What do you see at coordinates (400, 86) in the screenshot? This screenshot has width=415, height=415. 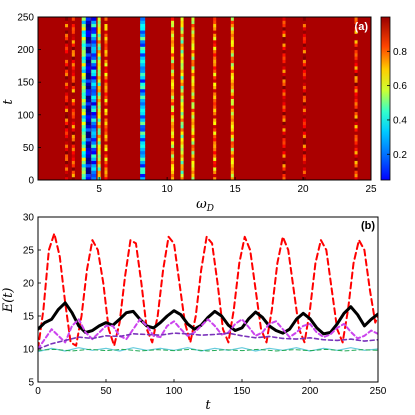 I see `colorbar-tick-label: 0.6` at bounding box center [400, 86].